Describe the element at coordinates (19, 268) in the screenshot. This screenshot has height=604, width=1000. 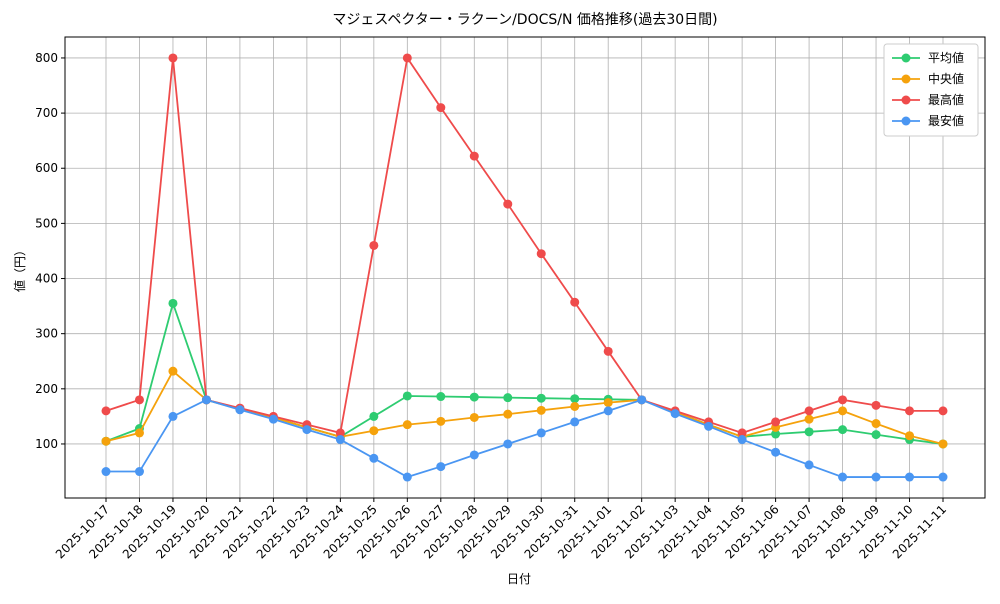
I see `y-axis-label: 値（円）` at that location.